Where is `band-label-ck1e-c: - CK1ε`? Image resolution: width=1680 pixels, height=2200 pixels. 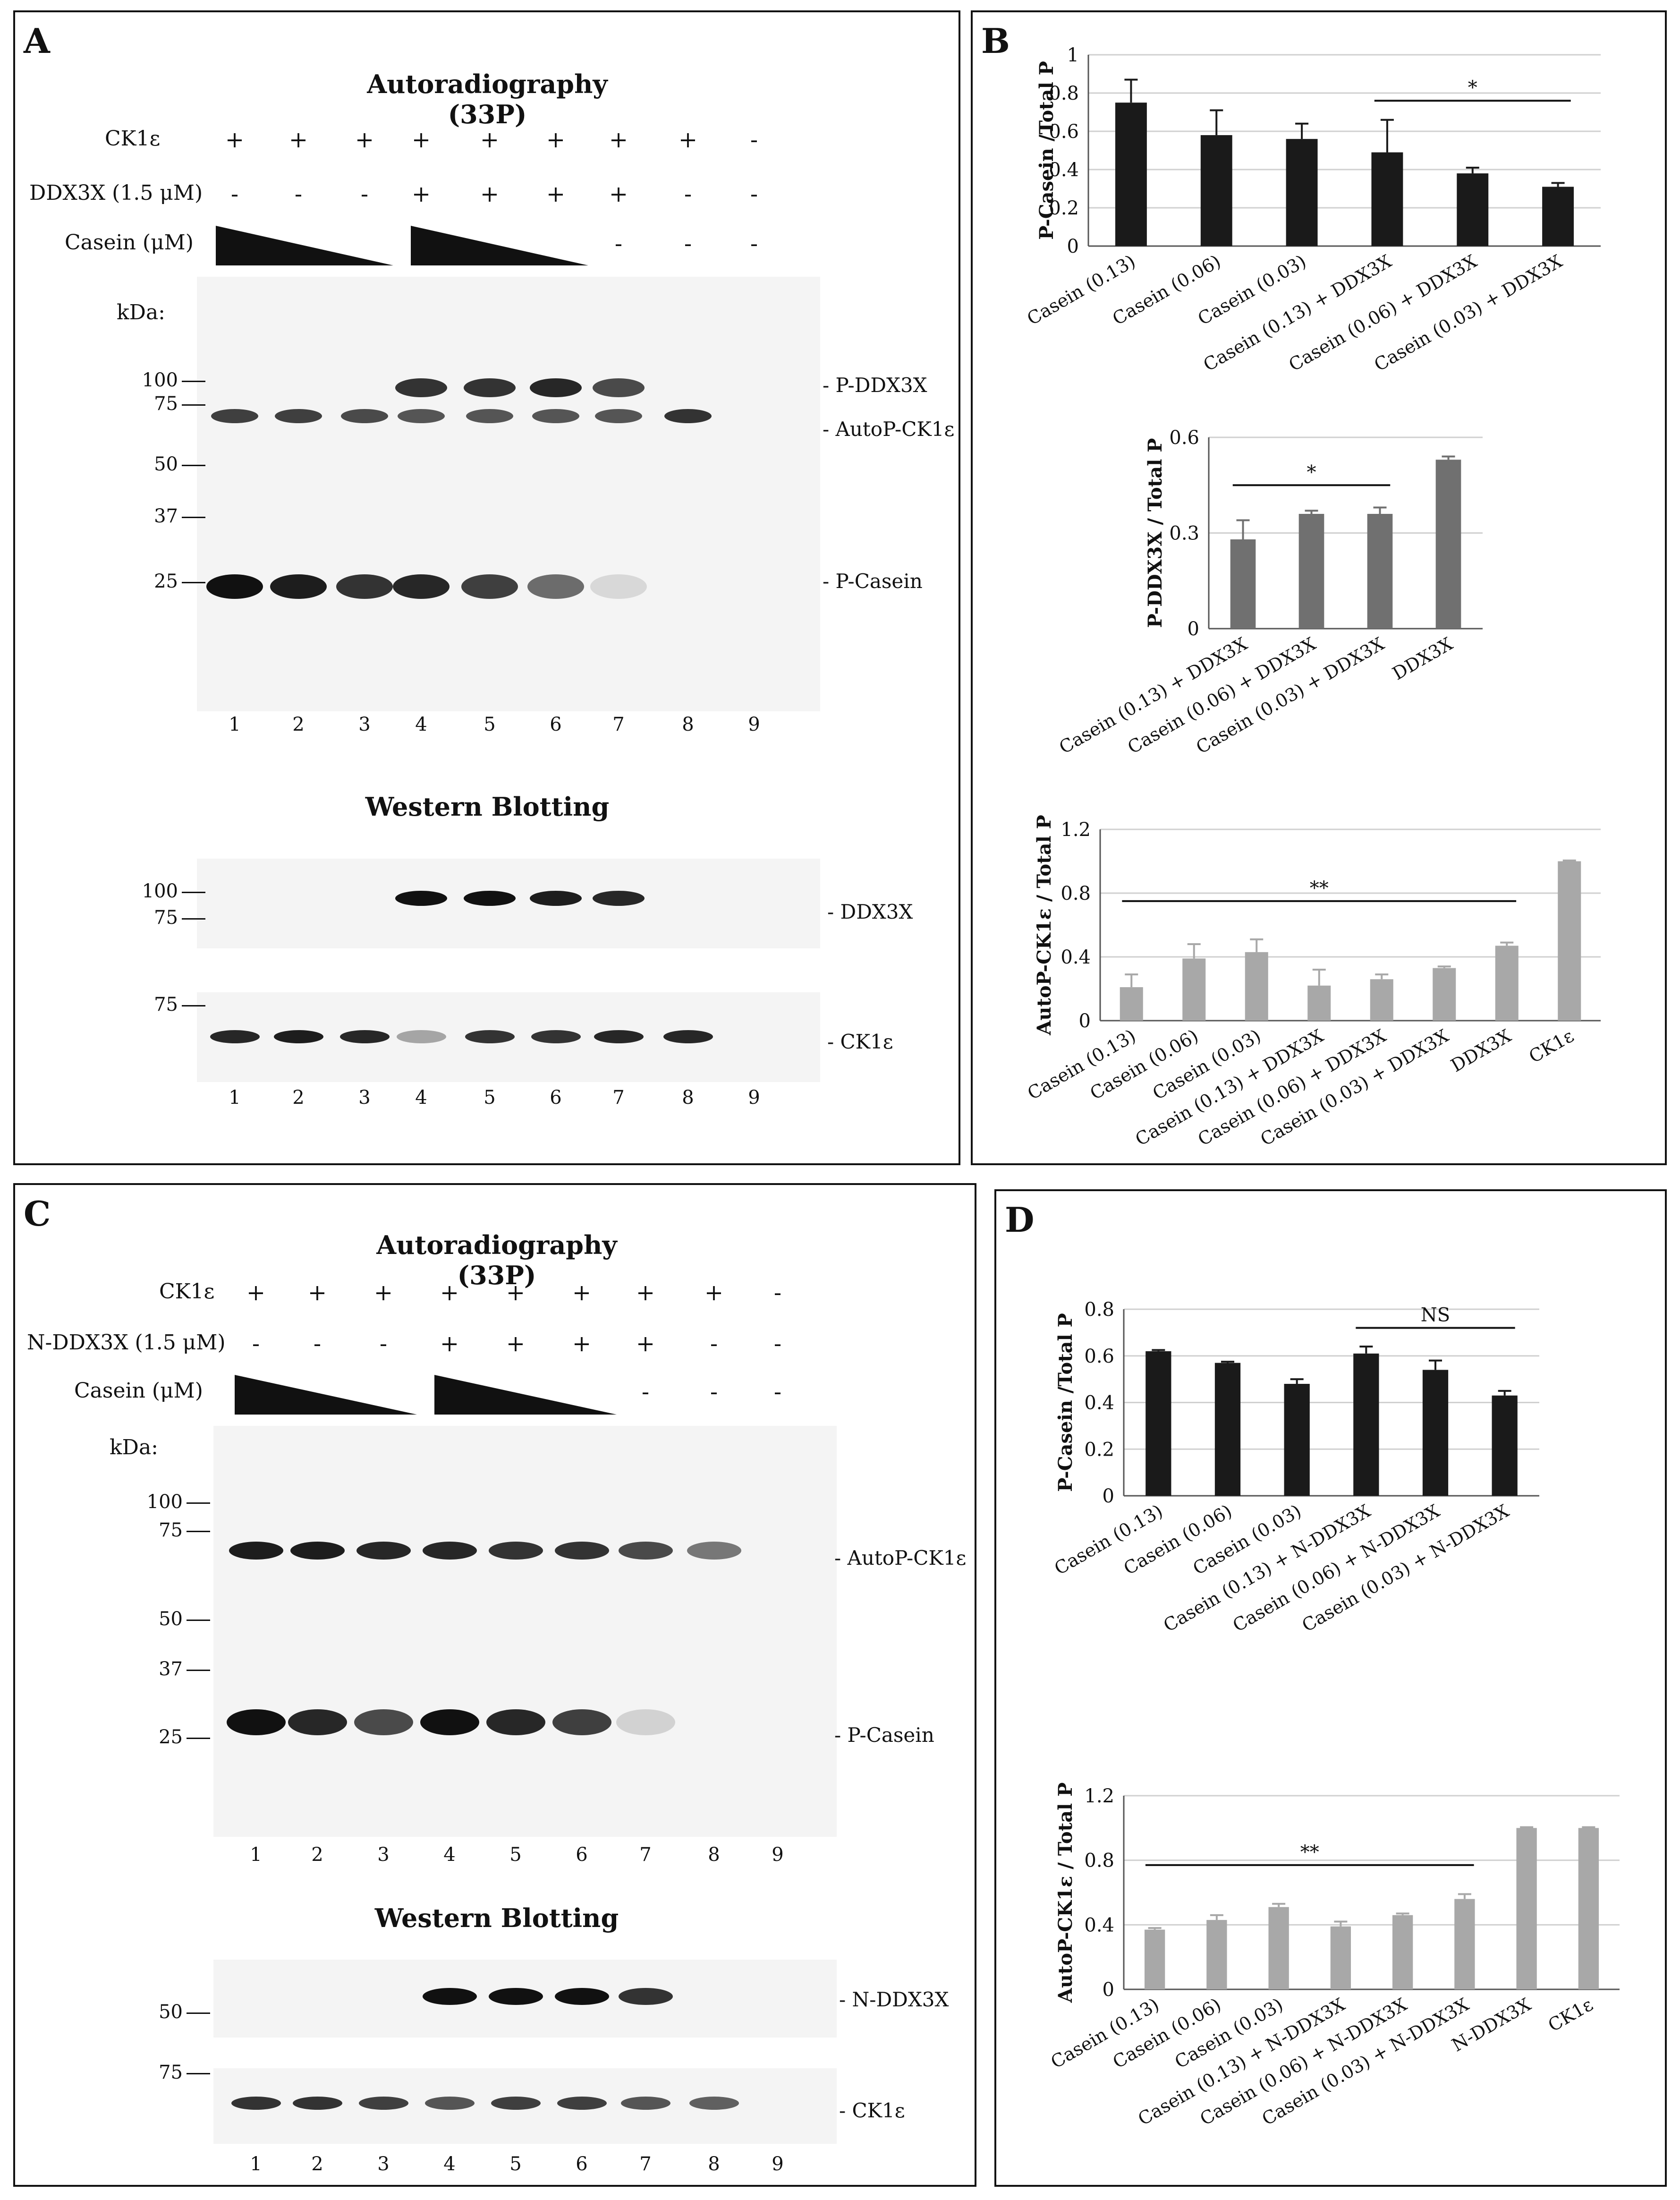 band-label-ck1e-c: - CK1ε is located at coordinates (872, 2110).